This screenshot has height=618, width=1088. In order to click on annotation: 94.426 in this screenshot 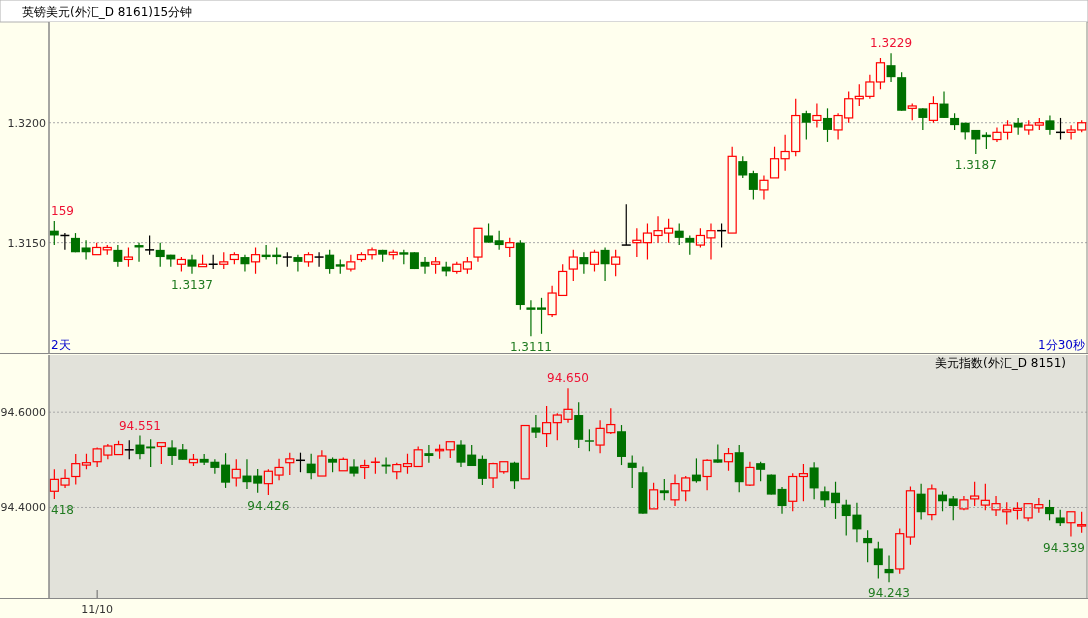, I will do `click(268, 506)`.